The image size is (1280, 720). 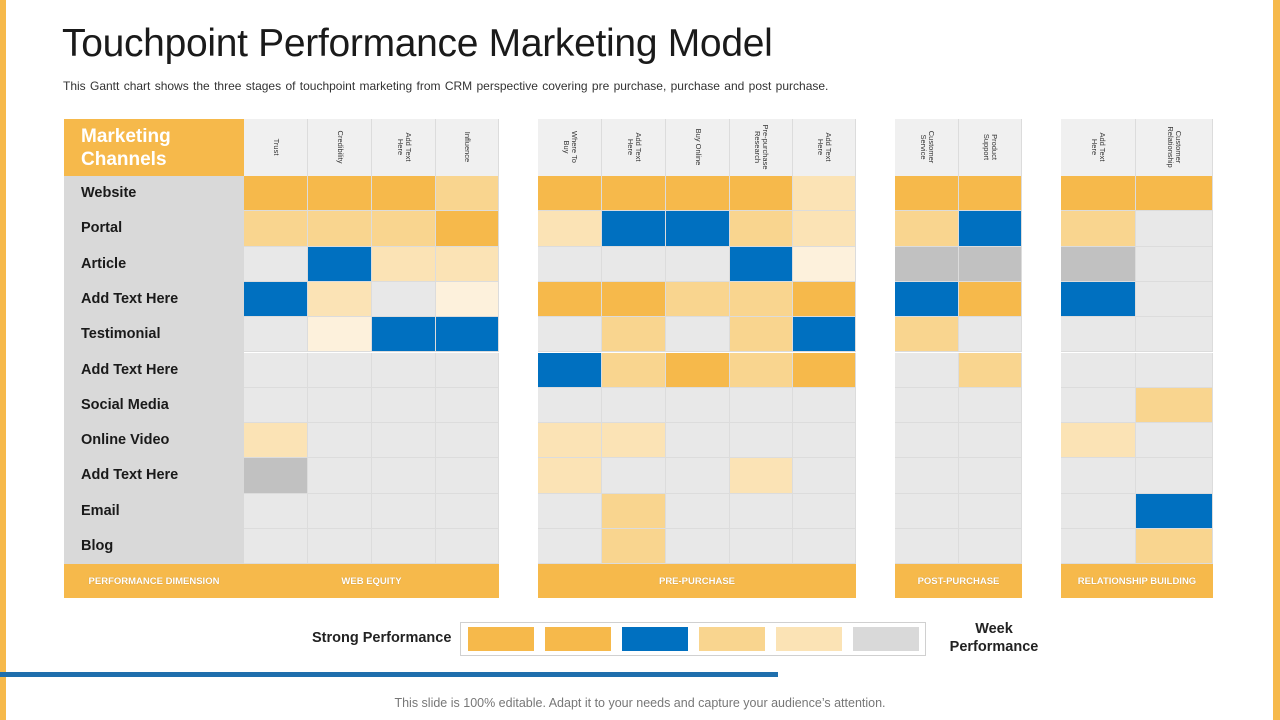 I want to click on column-header-label: Customer Service, so click(x=927, y=147).